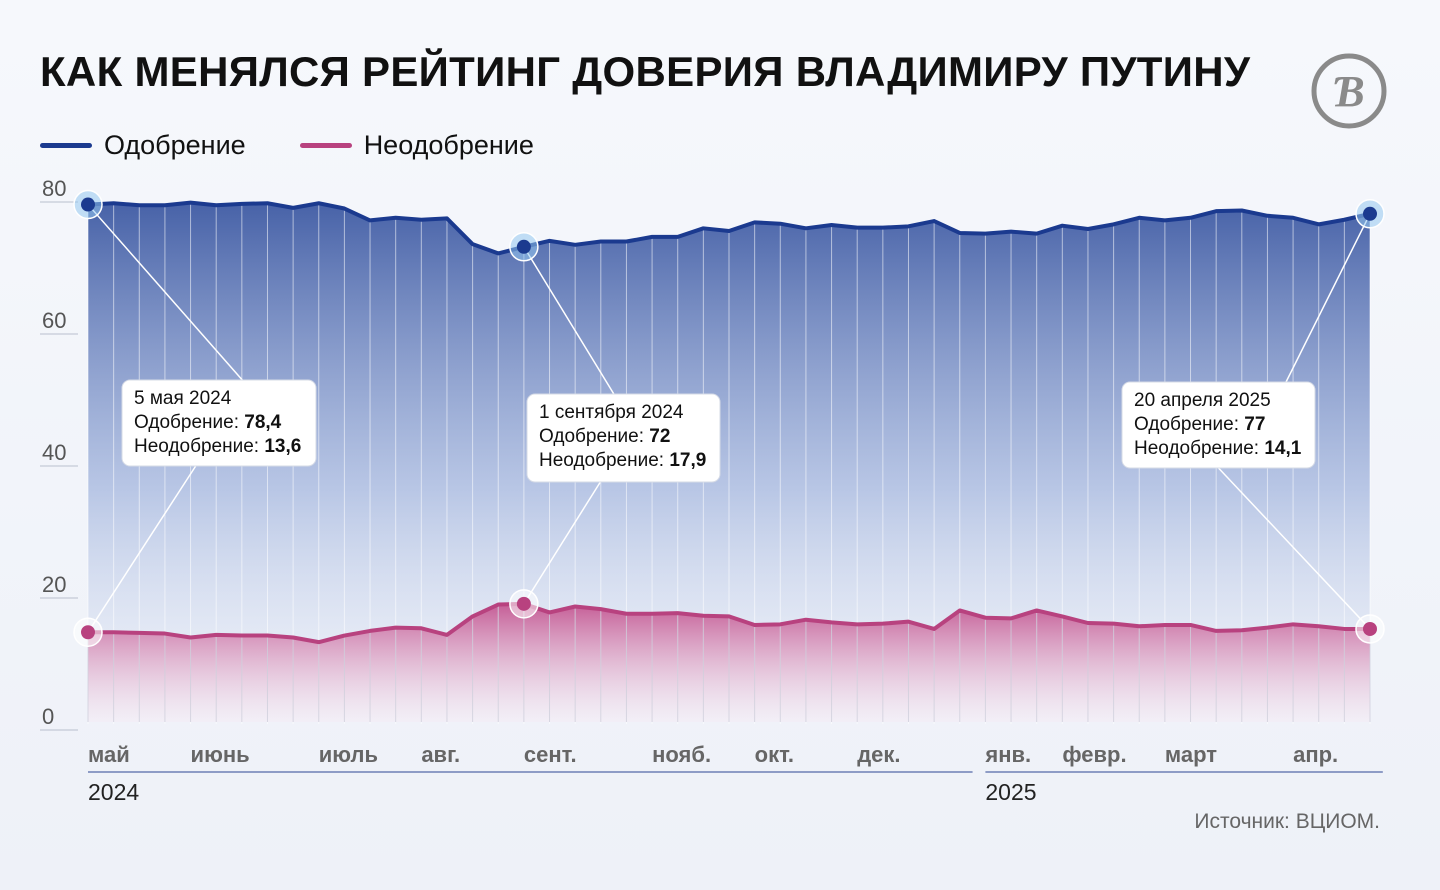 Image resolution: width=1440 pixels, height=890 pixels. I want to click on callout-disapprove-value: 13,6, so click(282, 446).